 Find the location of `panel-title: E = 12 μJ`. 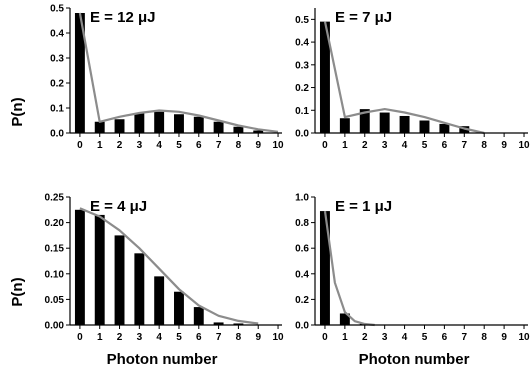

panel-title: E = 12 μJ is located at coordinates (122, 17).